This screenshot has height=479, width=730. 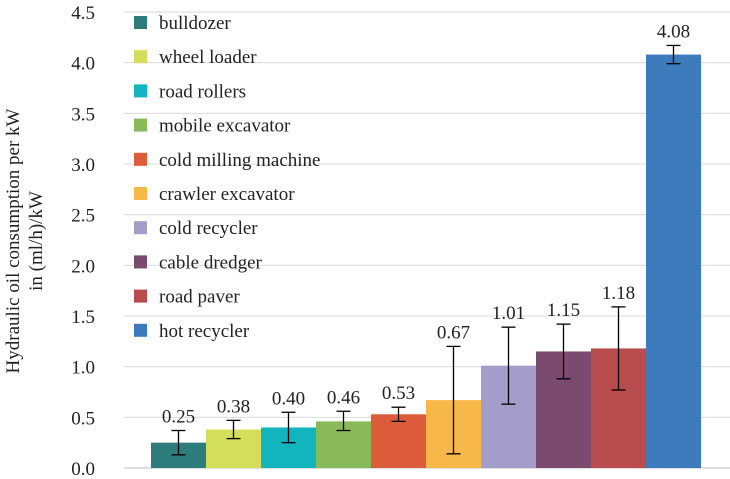 I want to click on data-label: 0.38, so click(x=233, y=406).